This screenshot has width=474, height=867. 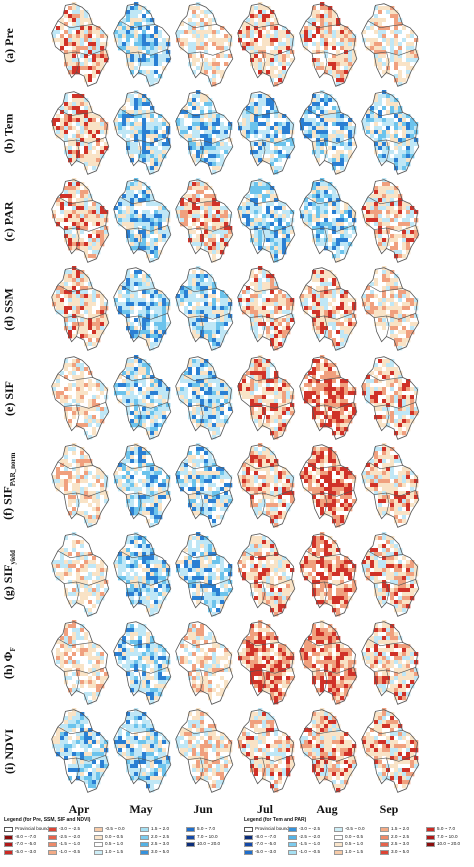 I want to click on region-outline, so click(x=142, y=309).